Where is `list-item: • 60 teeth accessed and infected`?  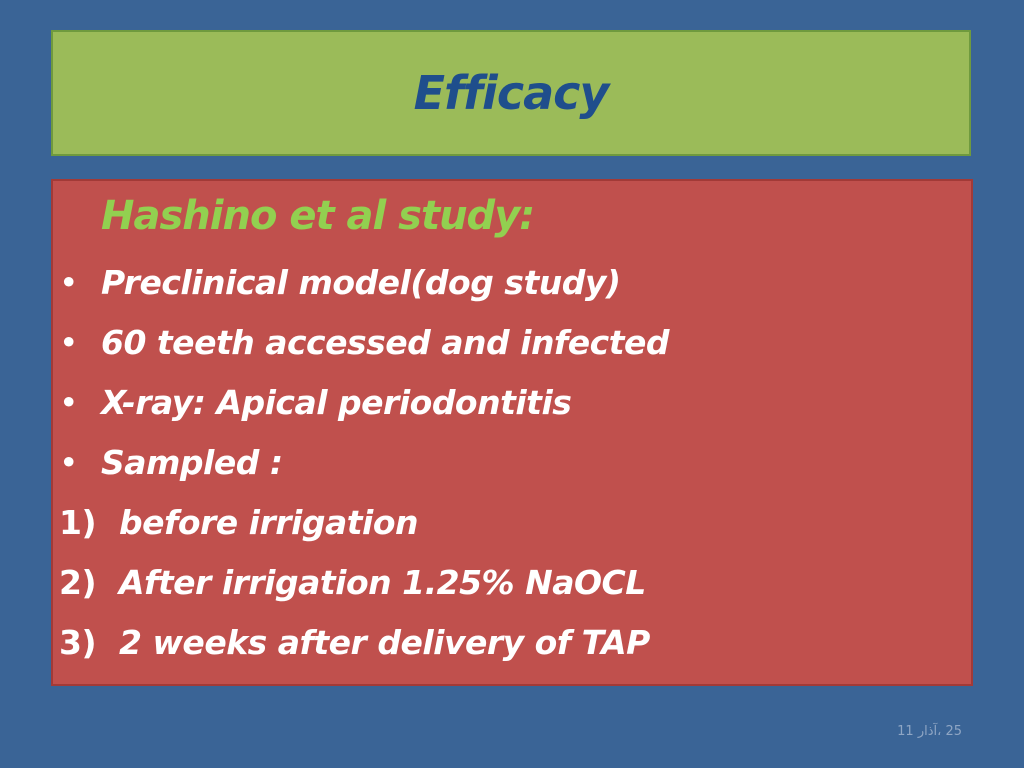 list-item: • 60 teeth accessed and infected is located at coordinates (364, 353).